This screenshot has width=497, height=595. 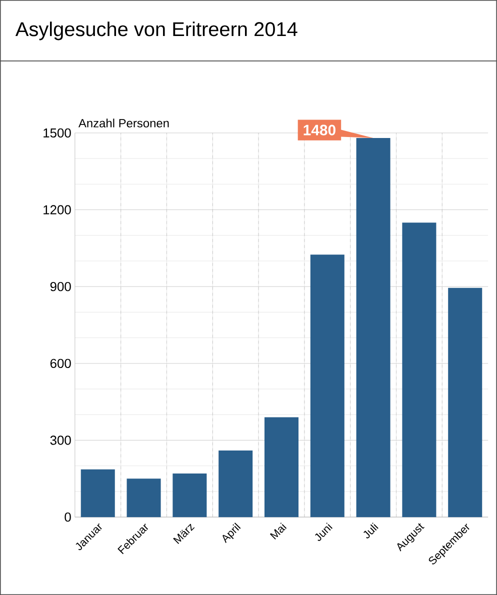 What do you see at coordinates (371, 530) in the screenshot?
I see `x-tick-label: Juli` at bounding box center [371, 530].